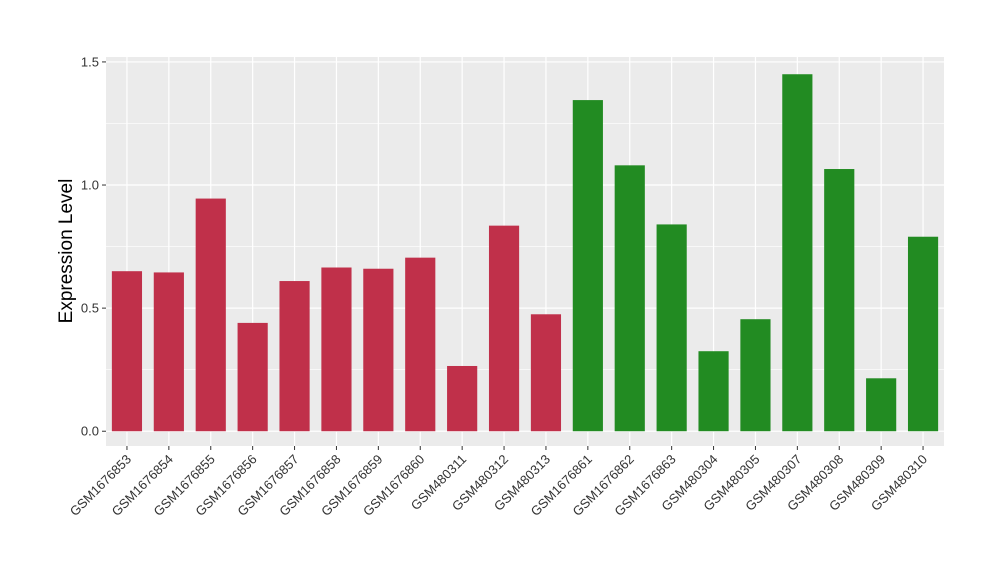  I want to click on bar-GSM1676857, so click(294, 356).